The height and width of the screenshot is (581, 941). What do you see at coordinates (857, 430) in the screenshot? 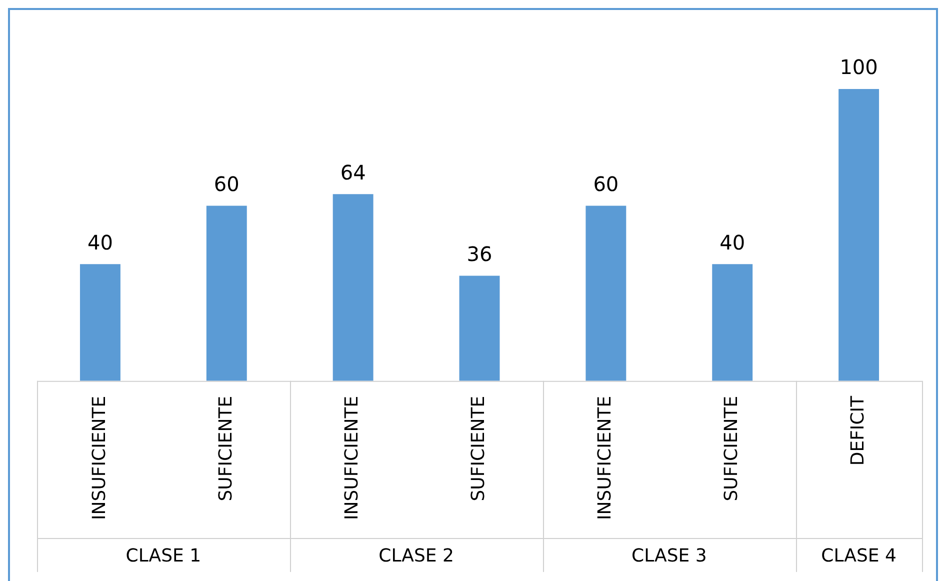
I see `x-tick-label: DEFICIT` at bounding box center [857, 430].